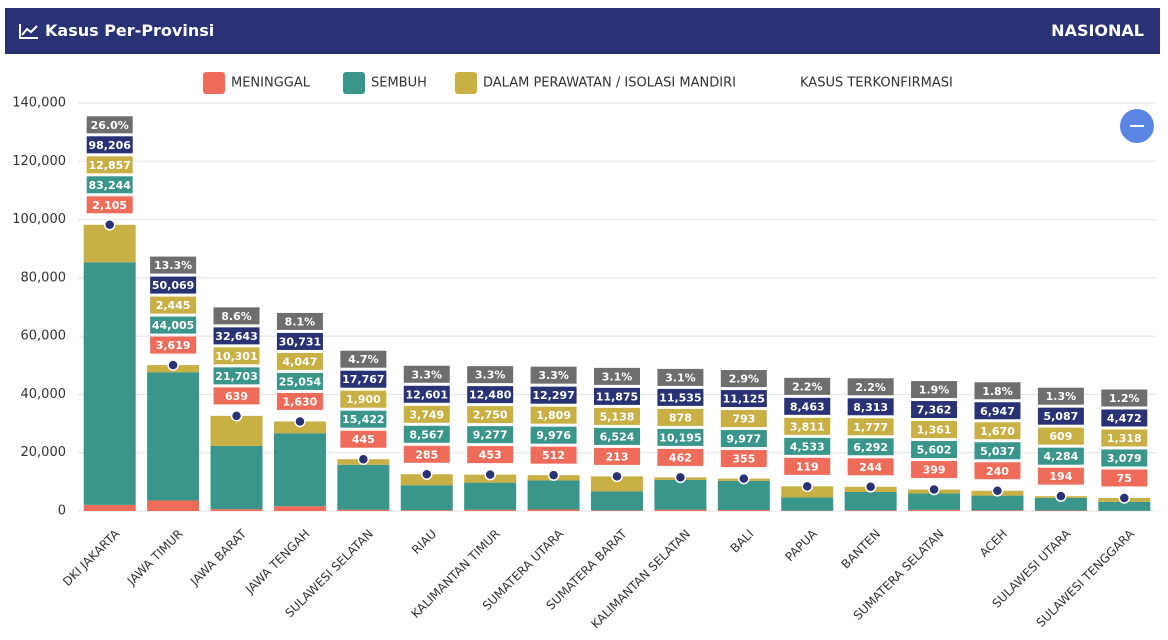 The height and width of the screenshot is (640, 1168). Describe the element at coordinates (39, 219) in the screenshot. I see `y-tick-label: 100,000` at that location.